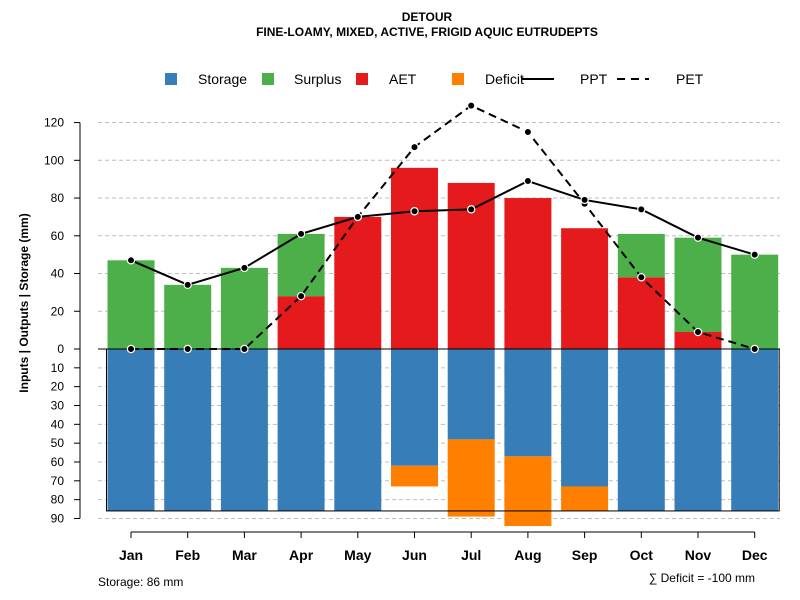 The height and width of the screenshot is (600, 800). Describe the element at coordinates (131, 304) in the screenshot. I see `bar-surplus-jan` at that location.